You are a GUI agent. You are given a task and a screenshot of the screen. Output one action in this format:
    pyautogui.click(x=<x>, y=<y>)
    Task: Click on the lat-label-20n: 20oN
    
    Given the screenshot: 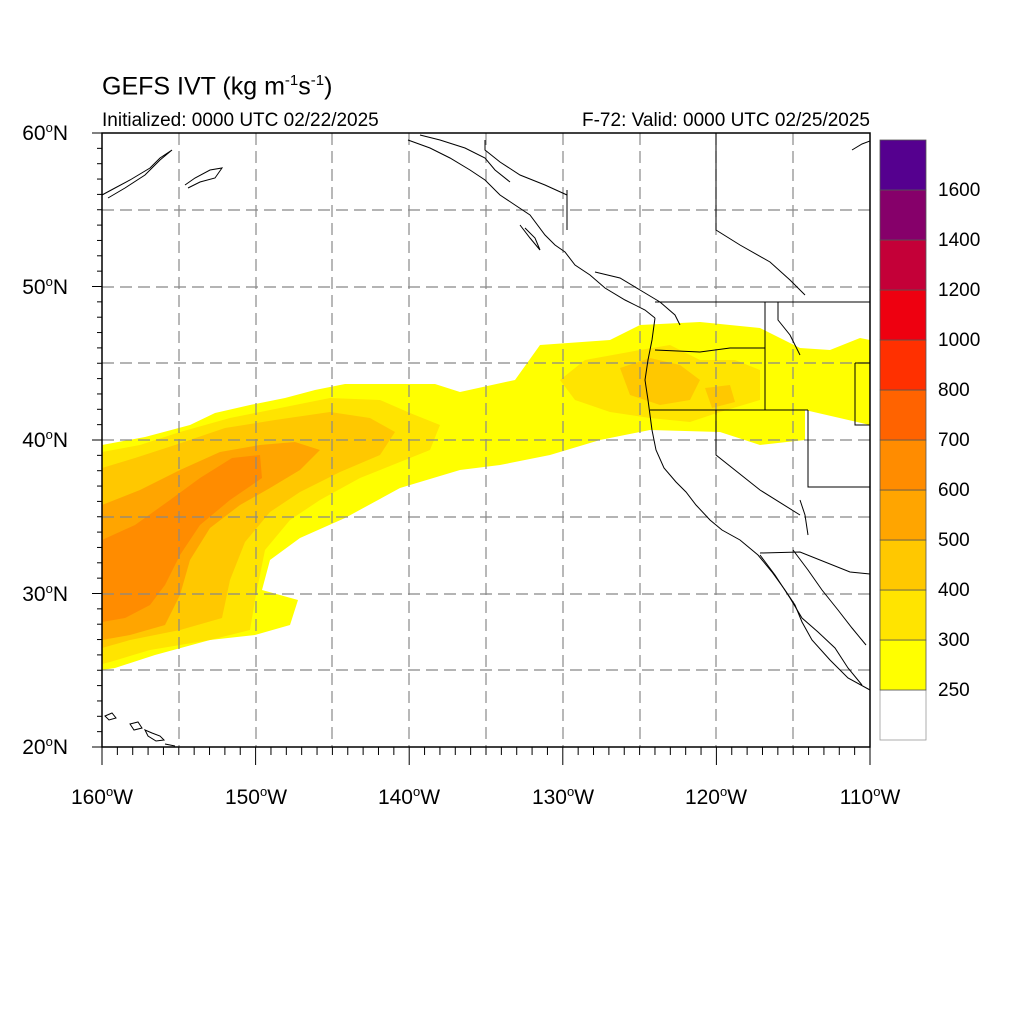 What is the action you would take?
    pyautogui.click(x=45, y=746)
    